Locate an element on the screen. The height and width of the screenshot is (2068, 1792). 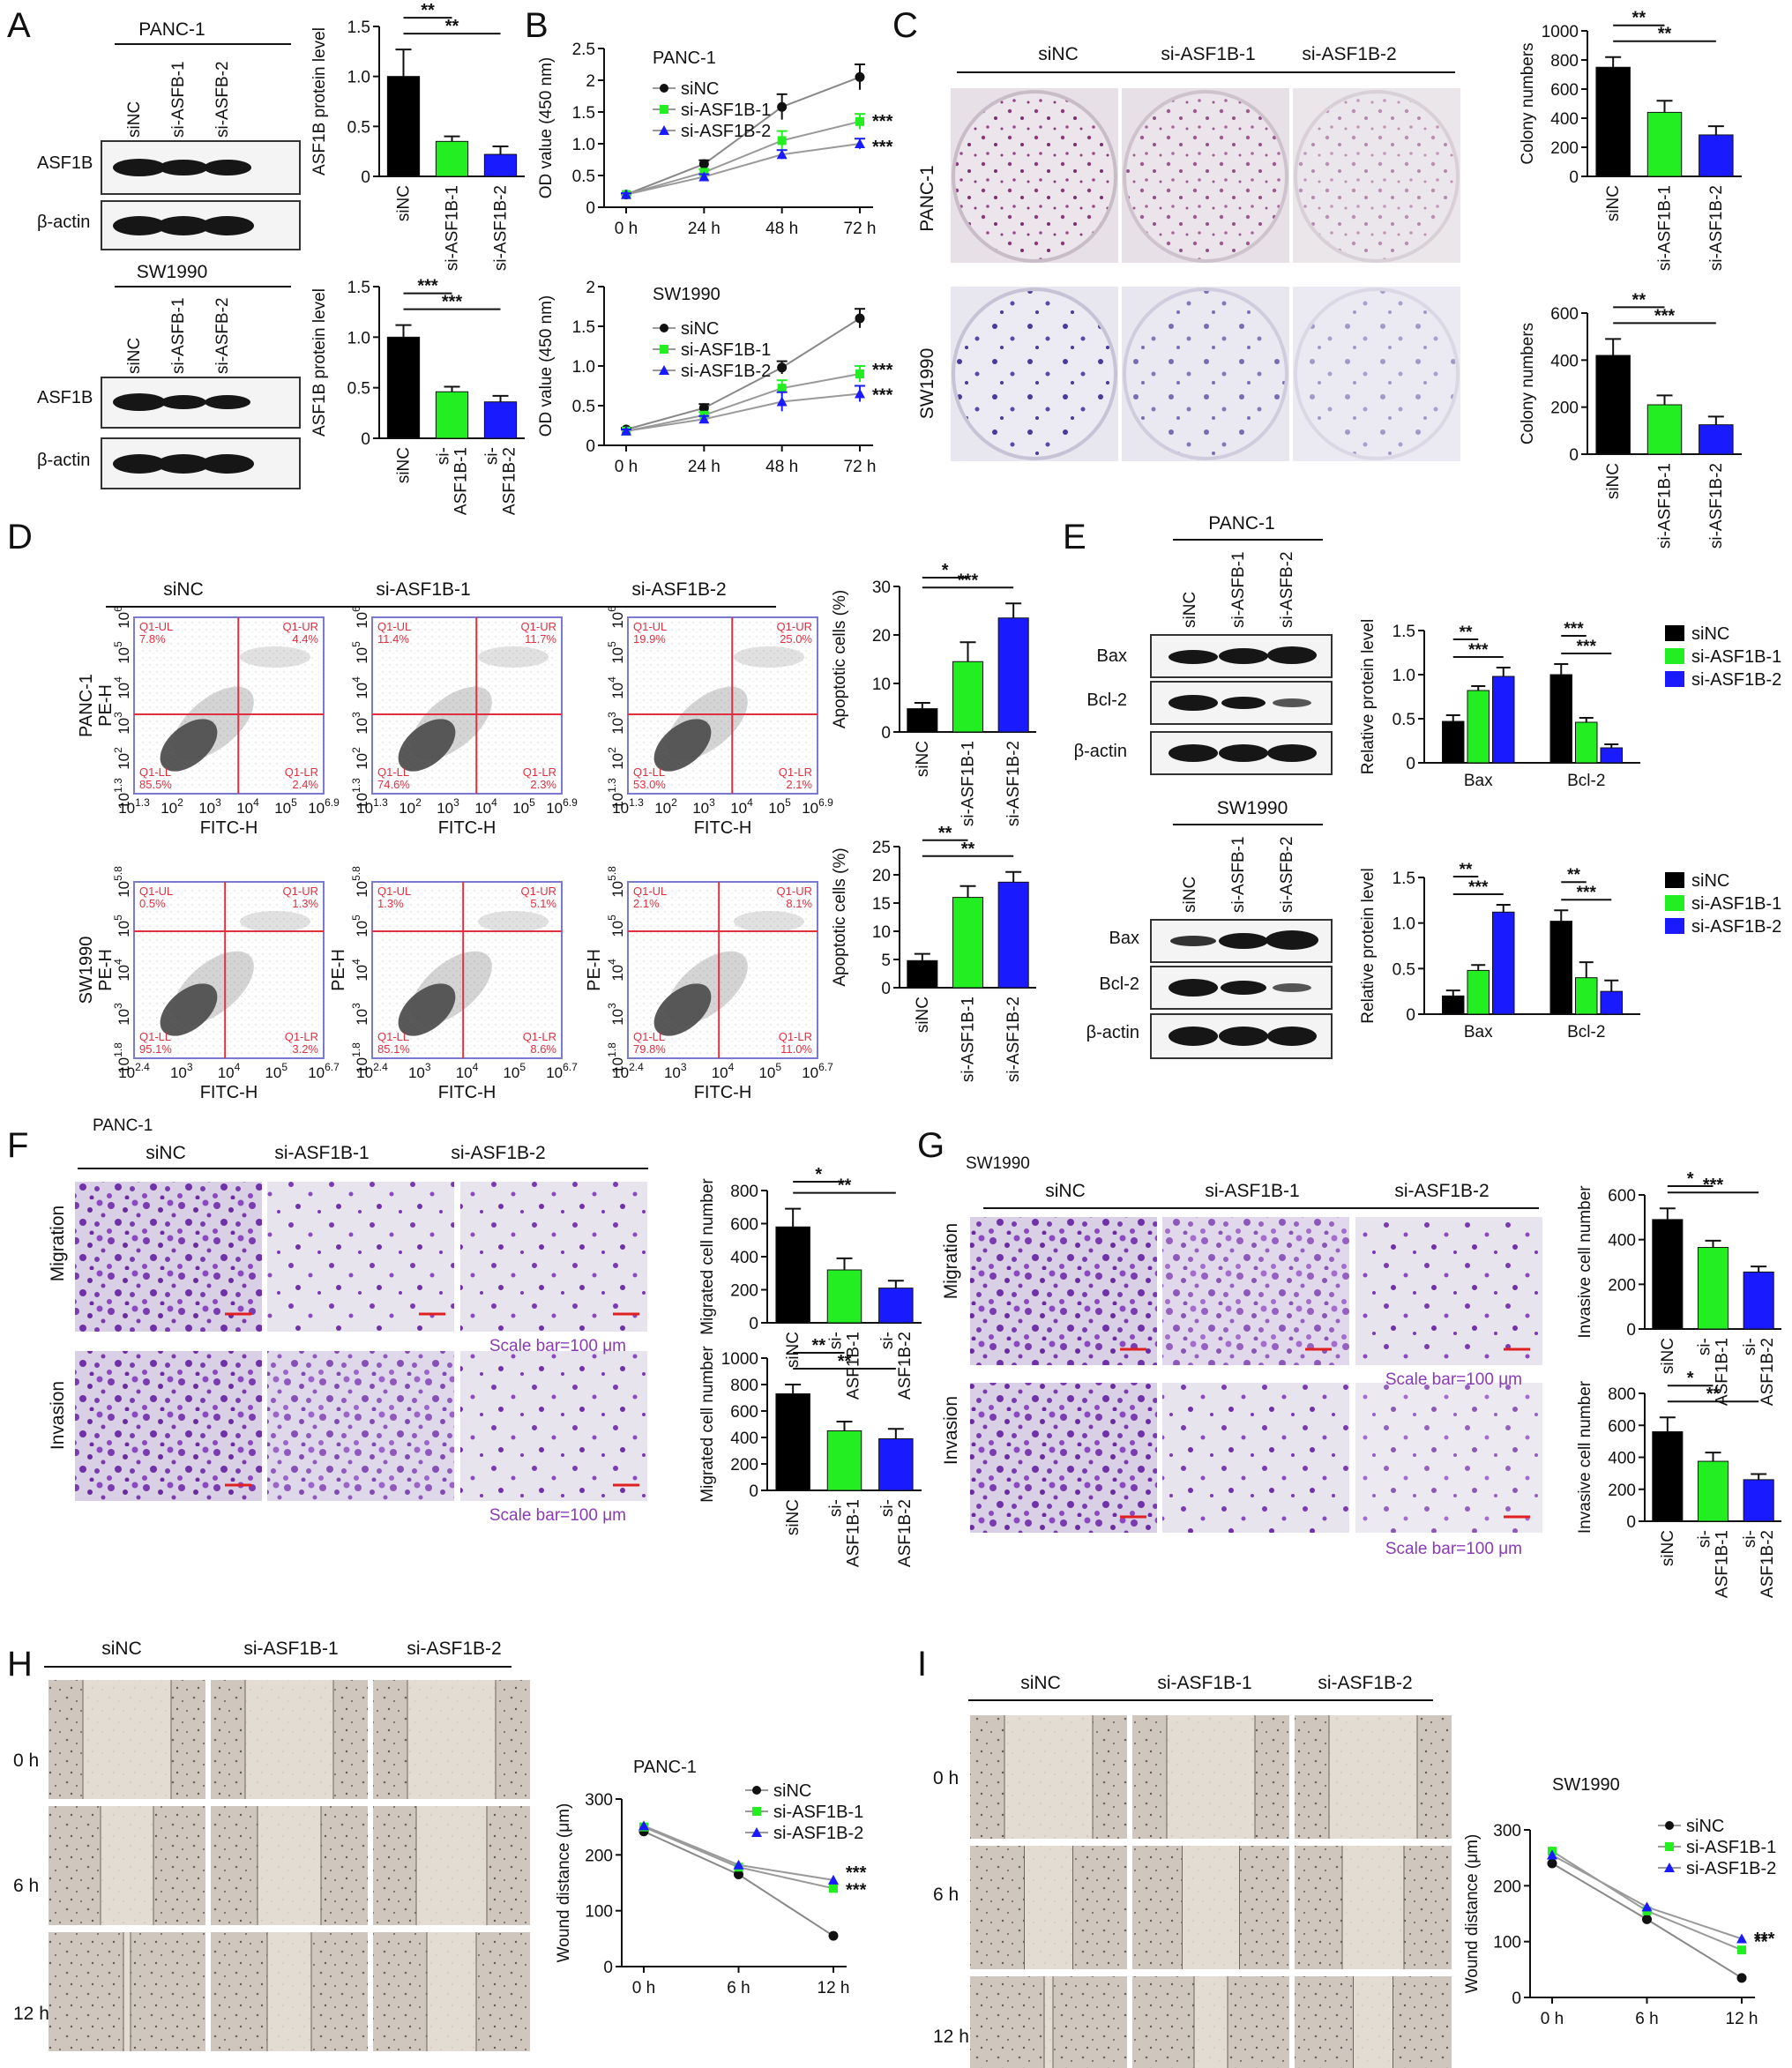
legend-swatch is located at coordinates (1674, 926).